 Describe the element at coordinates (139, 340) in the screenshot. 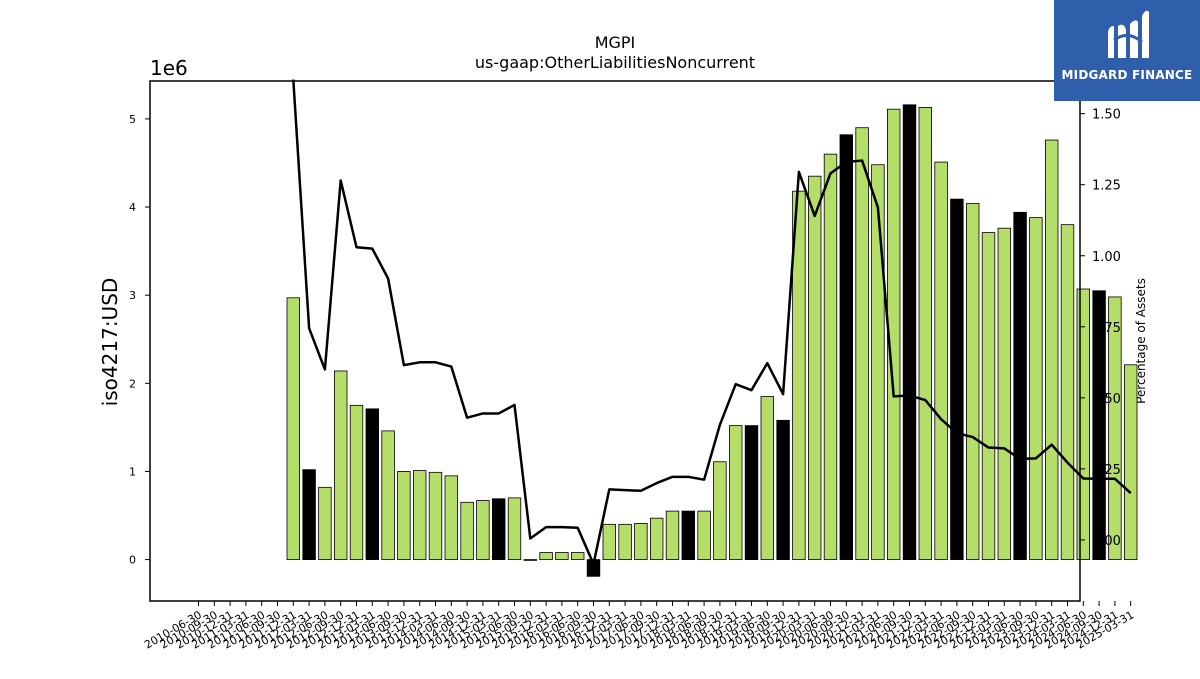

I see `y-axis-ticks: 0 1 2 3 4 5` at that location.